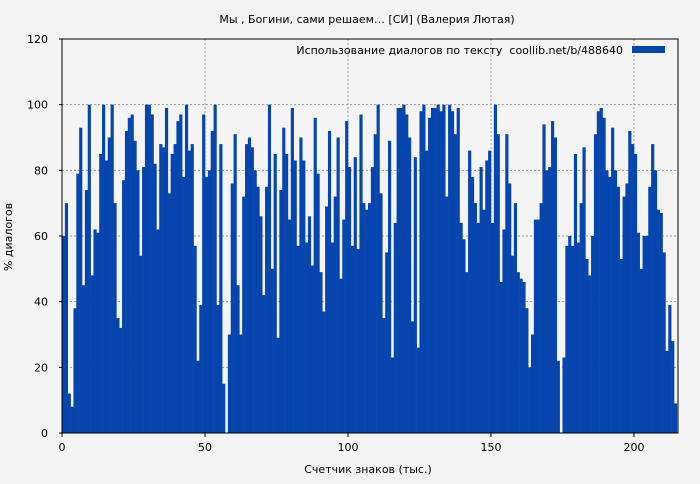  I want to click on y-tick-label: 20, so click(41, 367).